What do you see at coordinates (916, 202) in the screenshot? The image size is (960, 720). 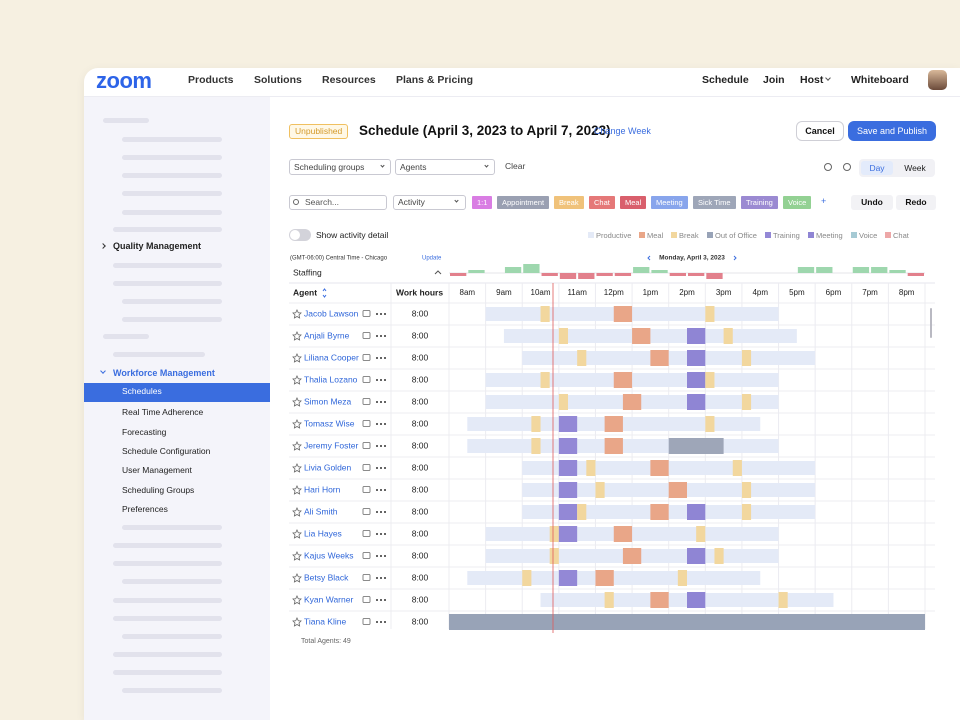 I see `button: Redo` at bounding box center [916, 202].